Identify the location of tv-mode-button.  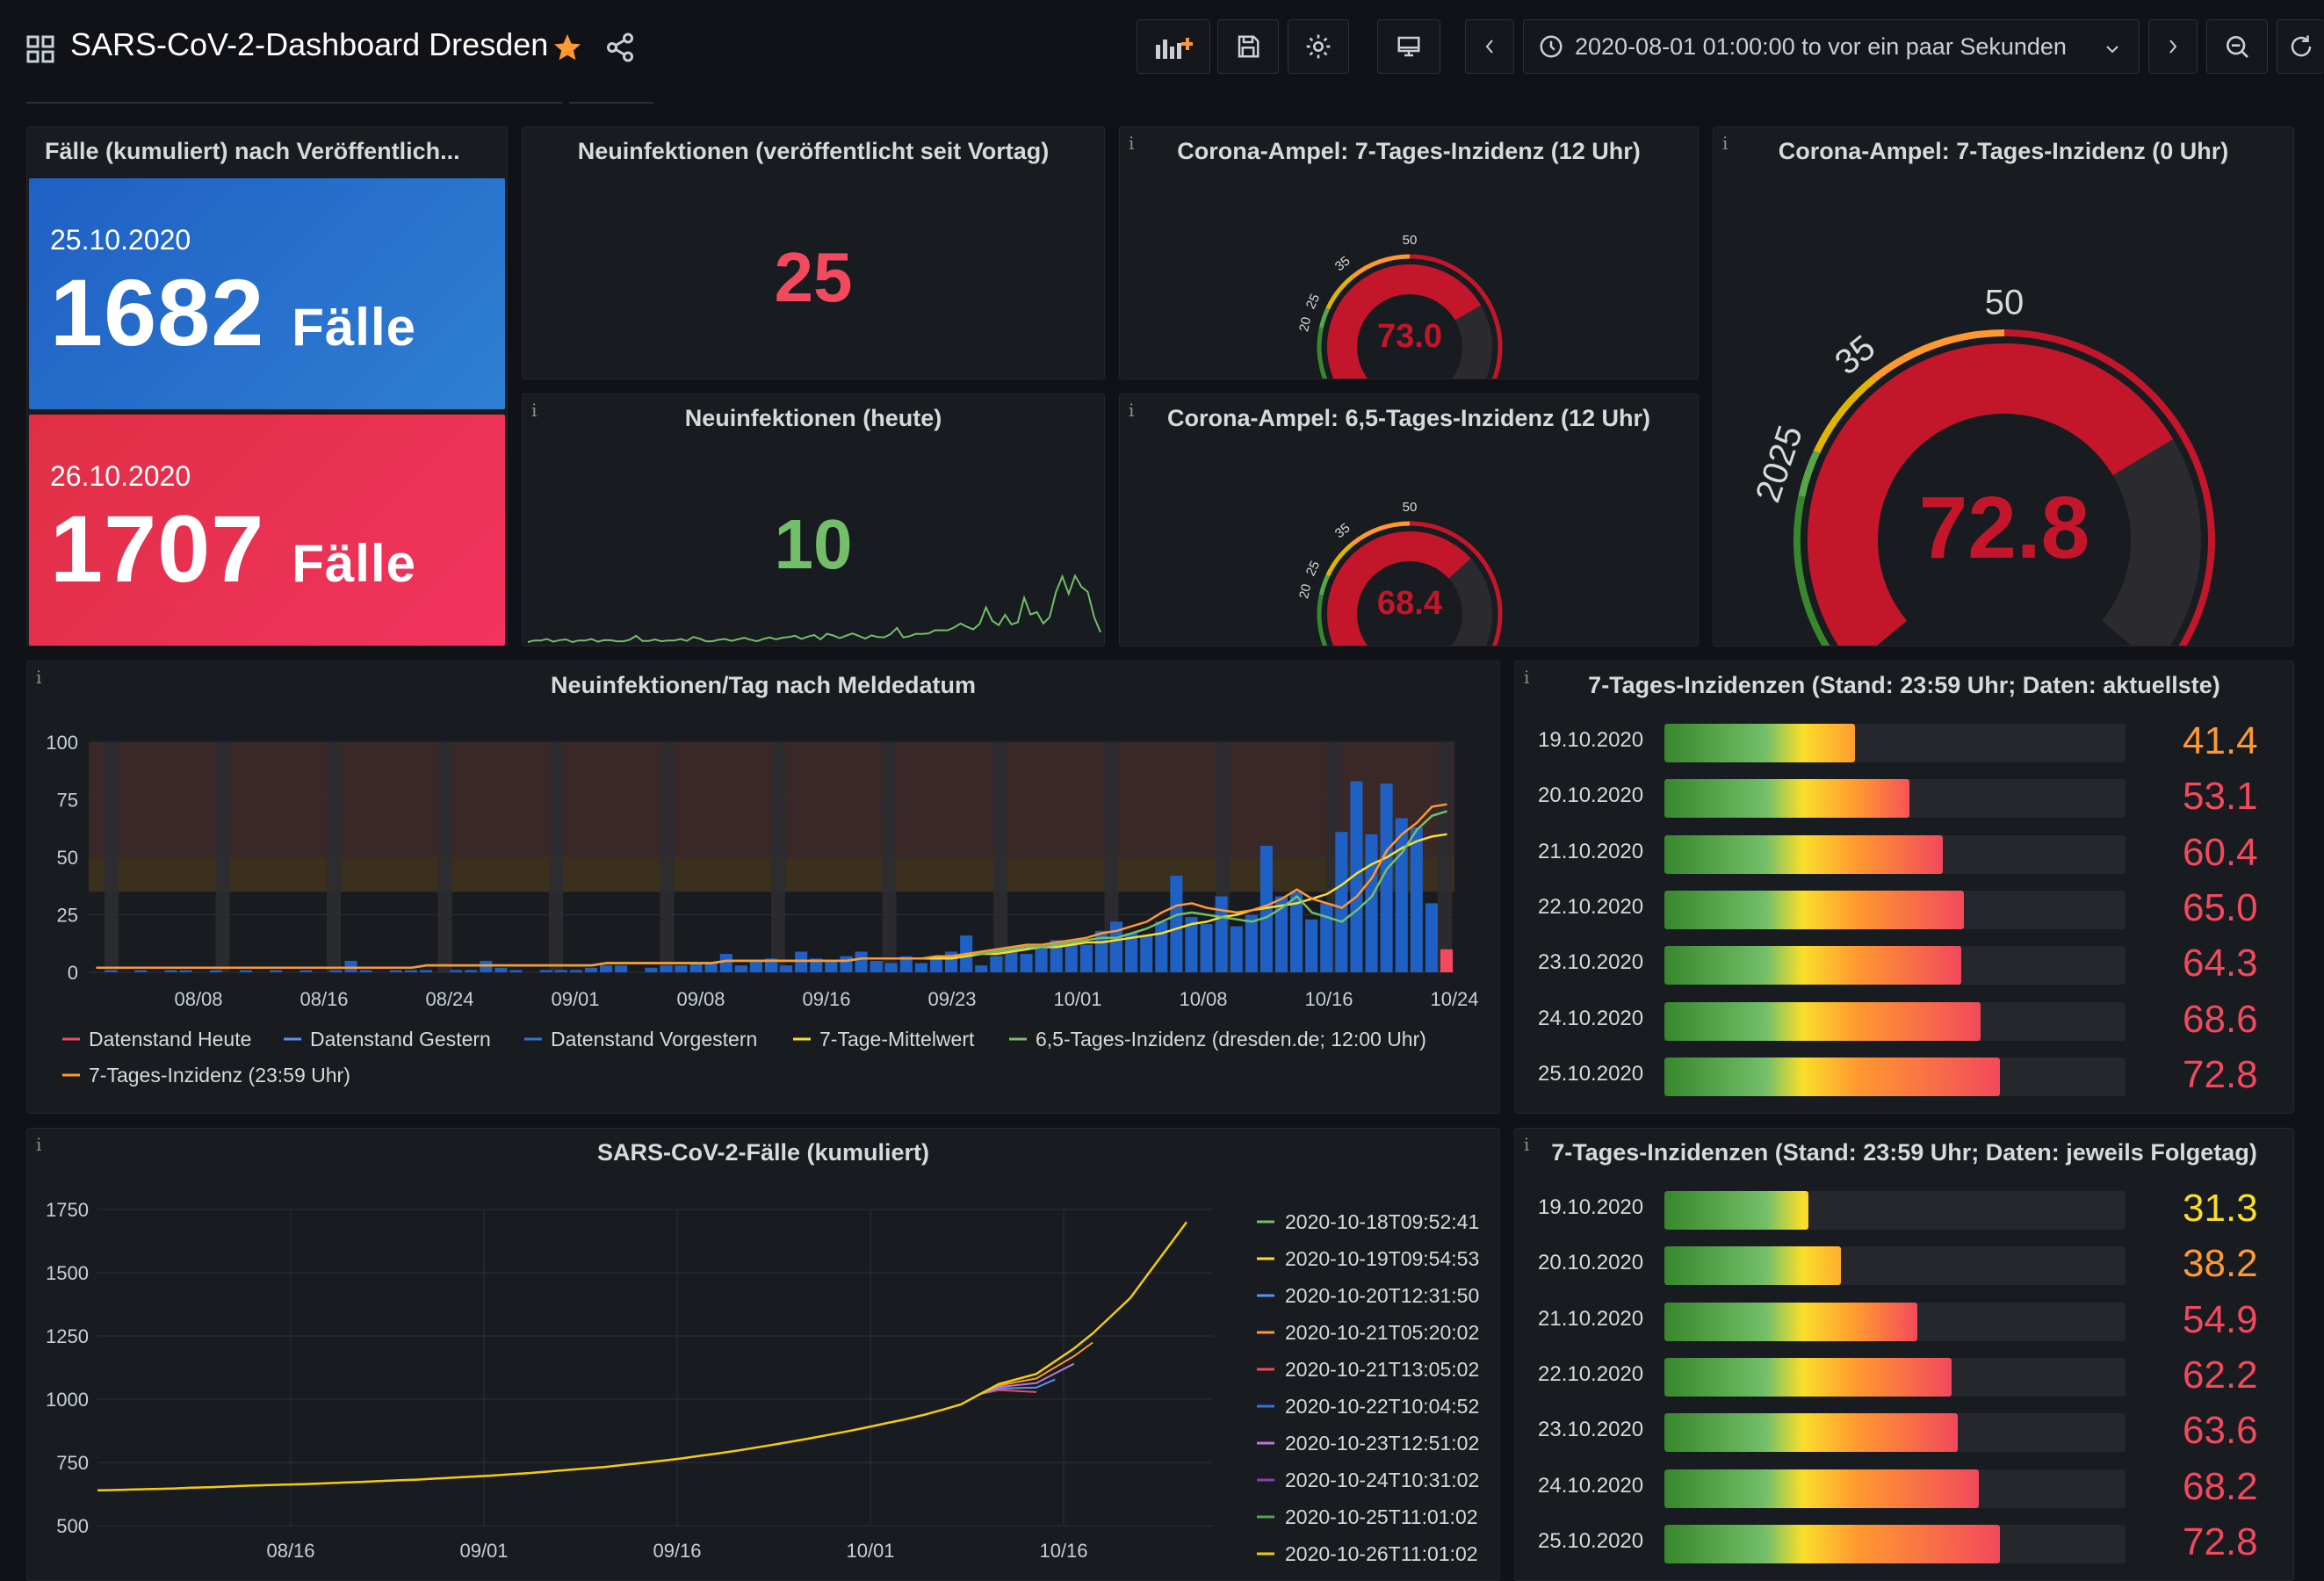
(1408, 46).